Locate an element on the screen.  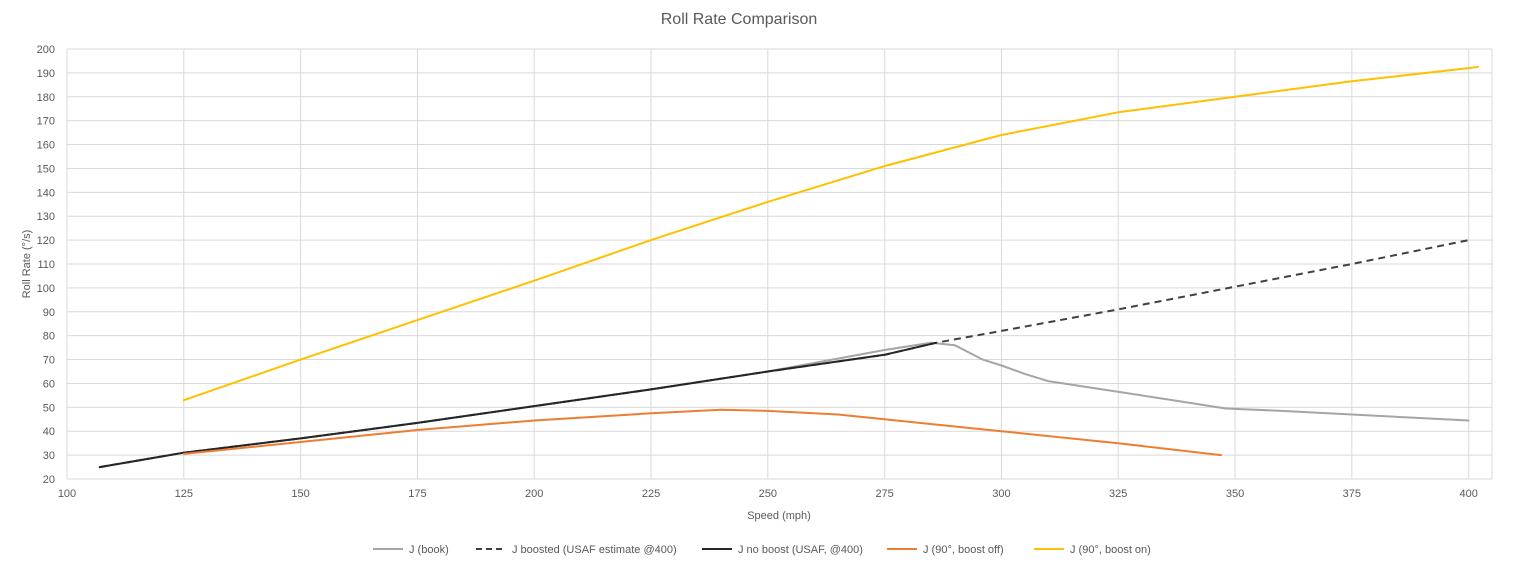
y-tick-label: 20 is located at coordinates (49, 480).